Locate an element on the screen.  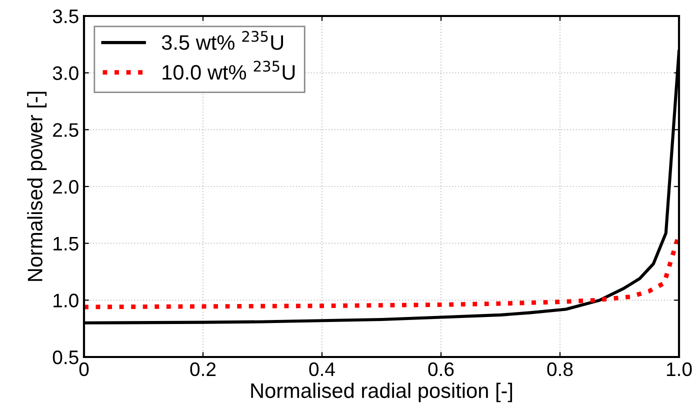
y-tick-label: 1.5 is located at coordinates (66, 244).